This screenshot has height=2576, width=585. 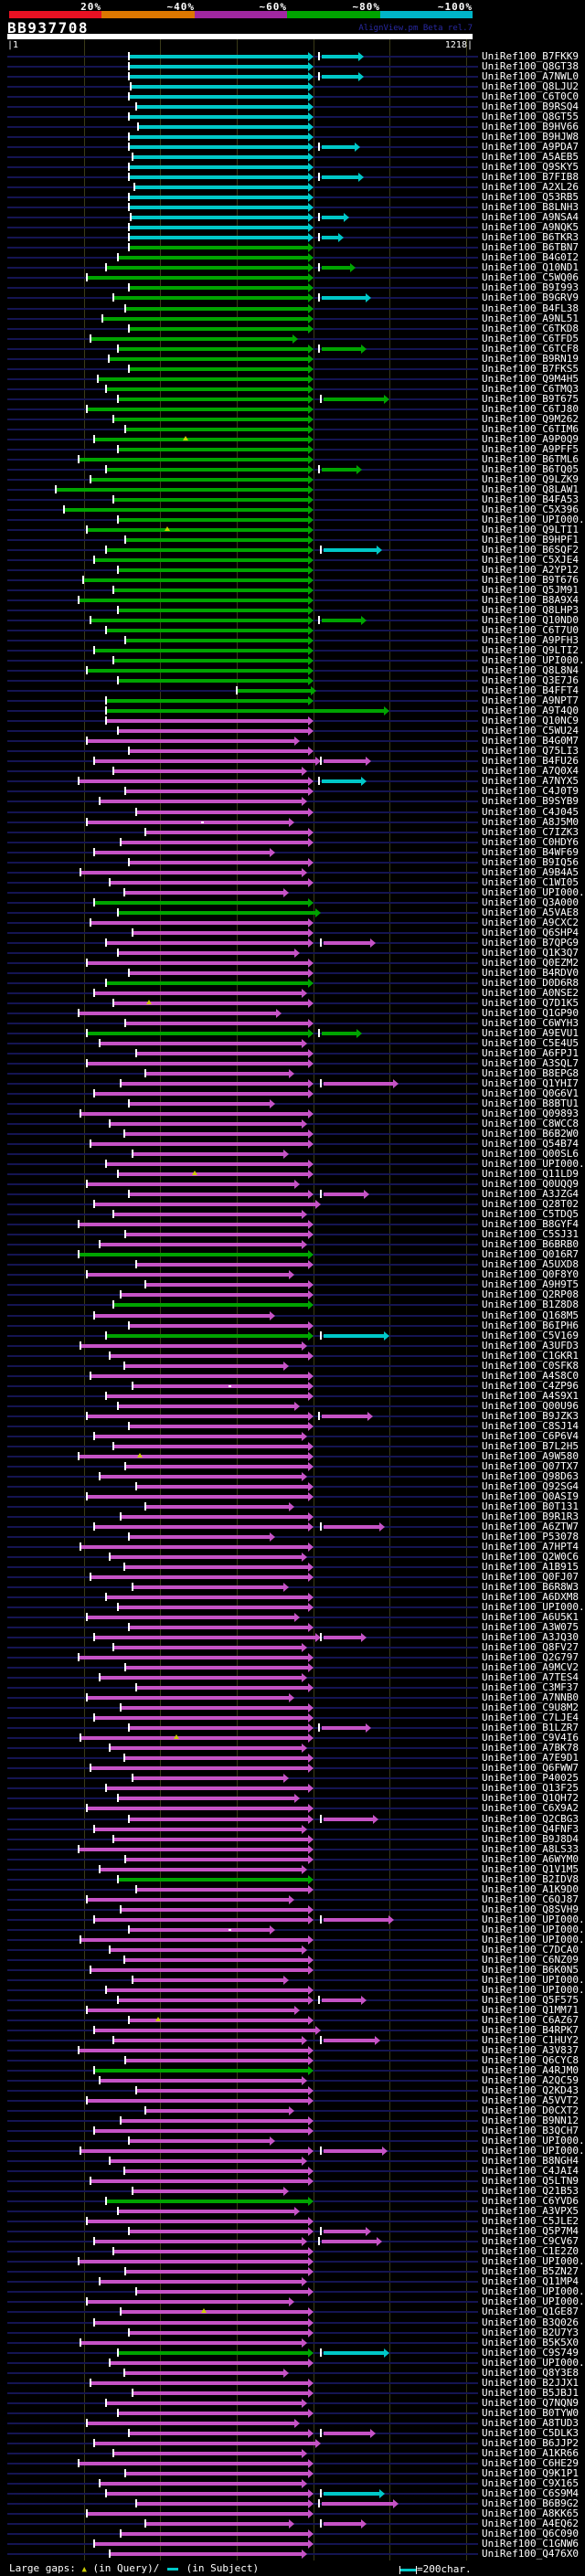 I want to click on alignment-row: UniRef100_Q9M4H5, so click(x=293, y=379).